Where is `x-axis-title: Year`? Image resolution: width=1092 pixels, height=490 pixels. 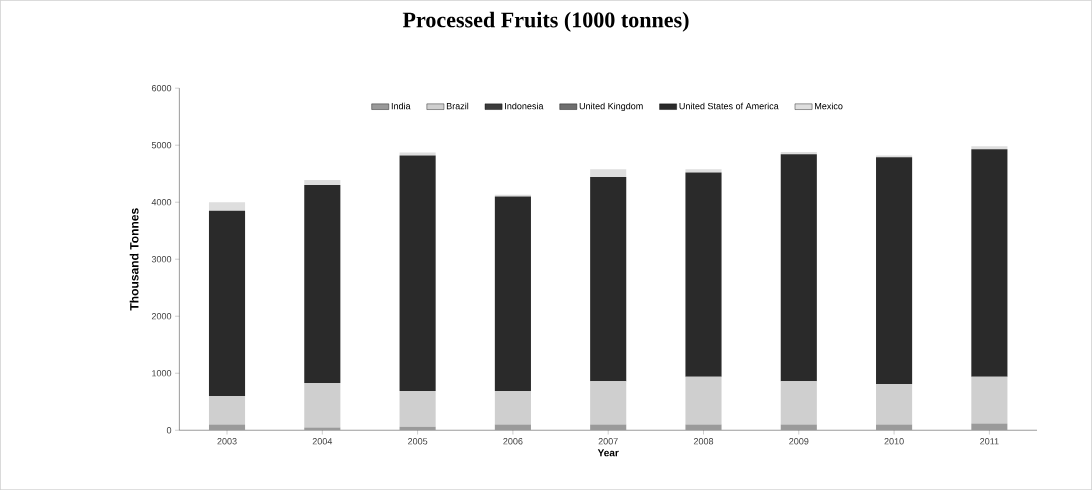 x-axis-title: Year is located at coordinates (608, 453).